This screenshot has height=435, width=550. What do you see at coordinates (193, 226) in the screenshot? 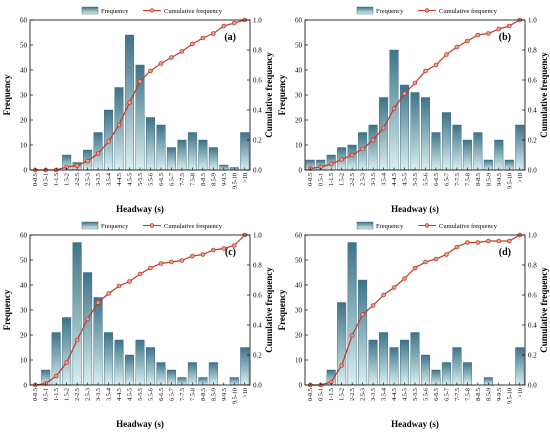
I see `legend-line-label: Cumulative frequency` at bounding box center [193, 226].